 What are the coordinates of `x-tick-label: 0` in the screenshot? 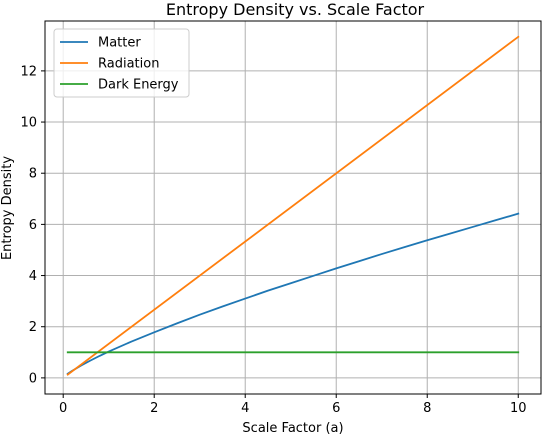 It's located at (63, 408).